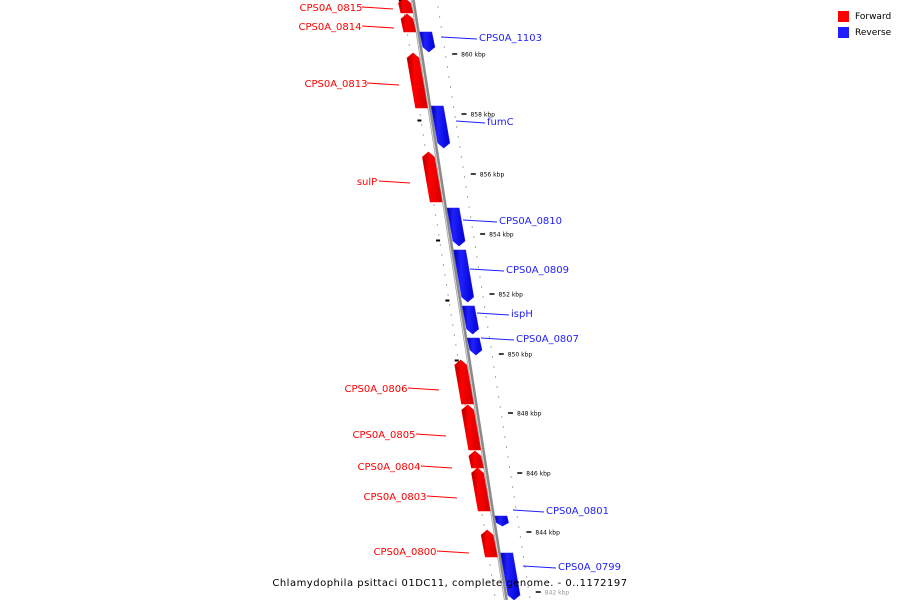 This screenshot has height=600, width=900. I want to click on gene-cps0a_0807-label: CPS0A_0807, so click(547, 339).